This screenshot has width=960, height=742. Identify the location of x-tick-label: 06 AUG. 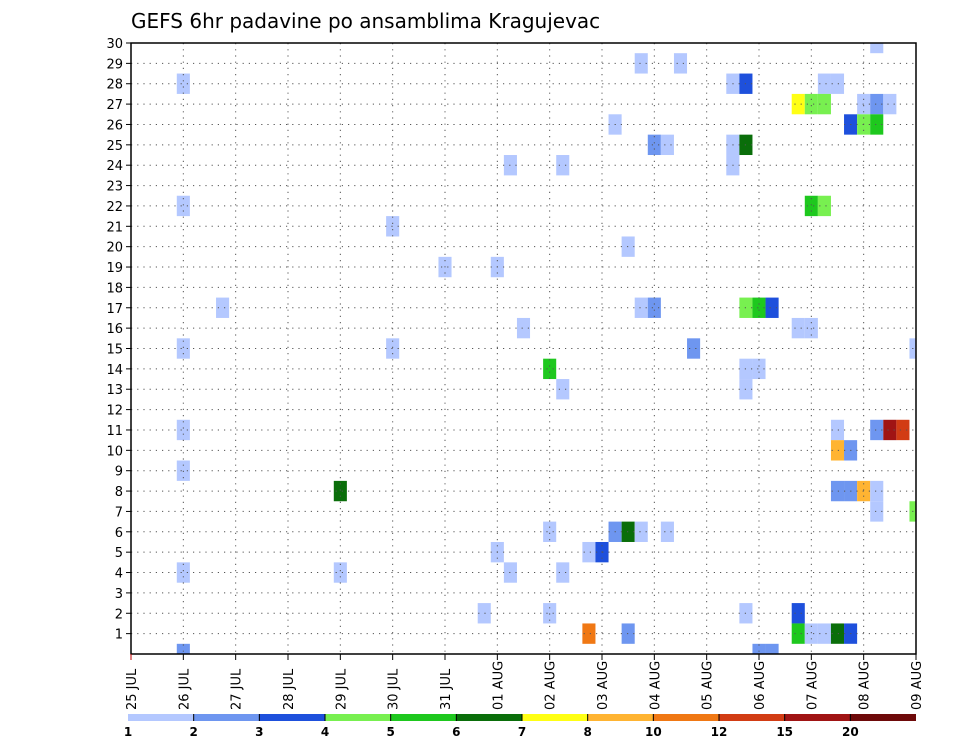
(760, 685).